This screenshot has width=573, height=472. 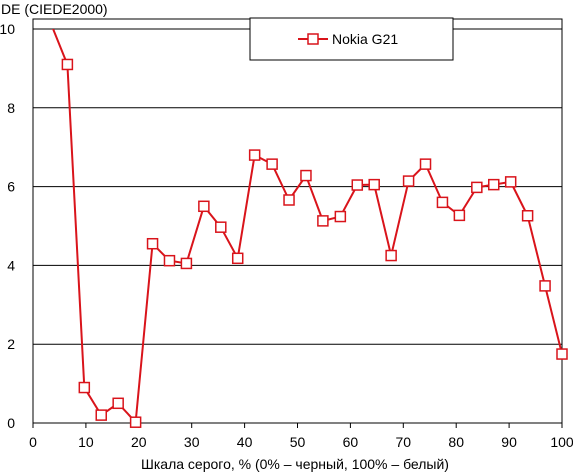 What do you see at coordinates (139, 442) in the screenshot?
I see `x-tick-label: 20` at bounding box center [139, 442].